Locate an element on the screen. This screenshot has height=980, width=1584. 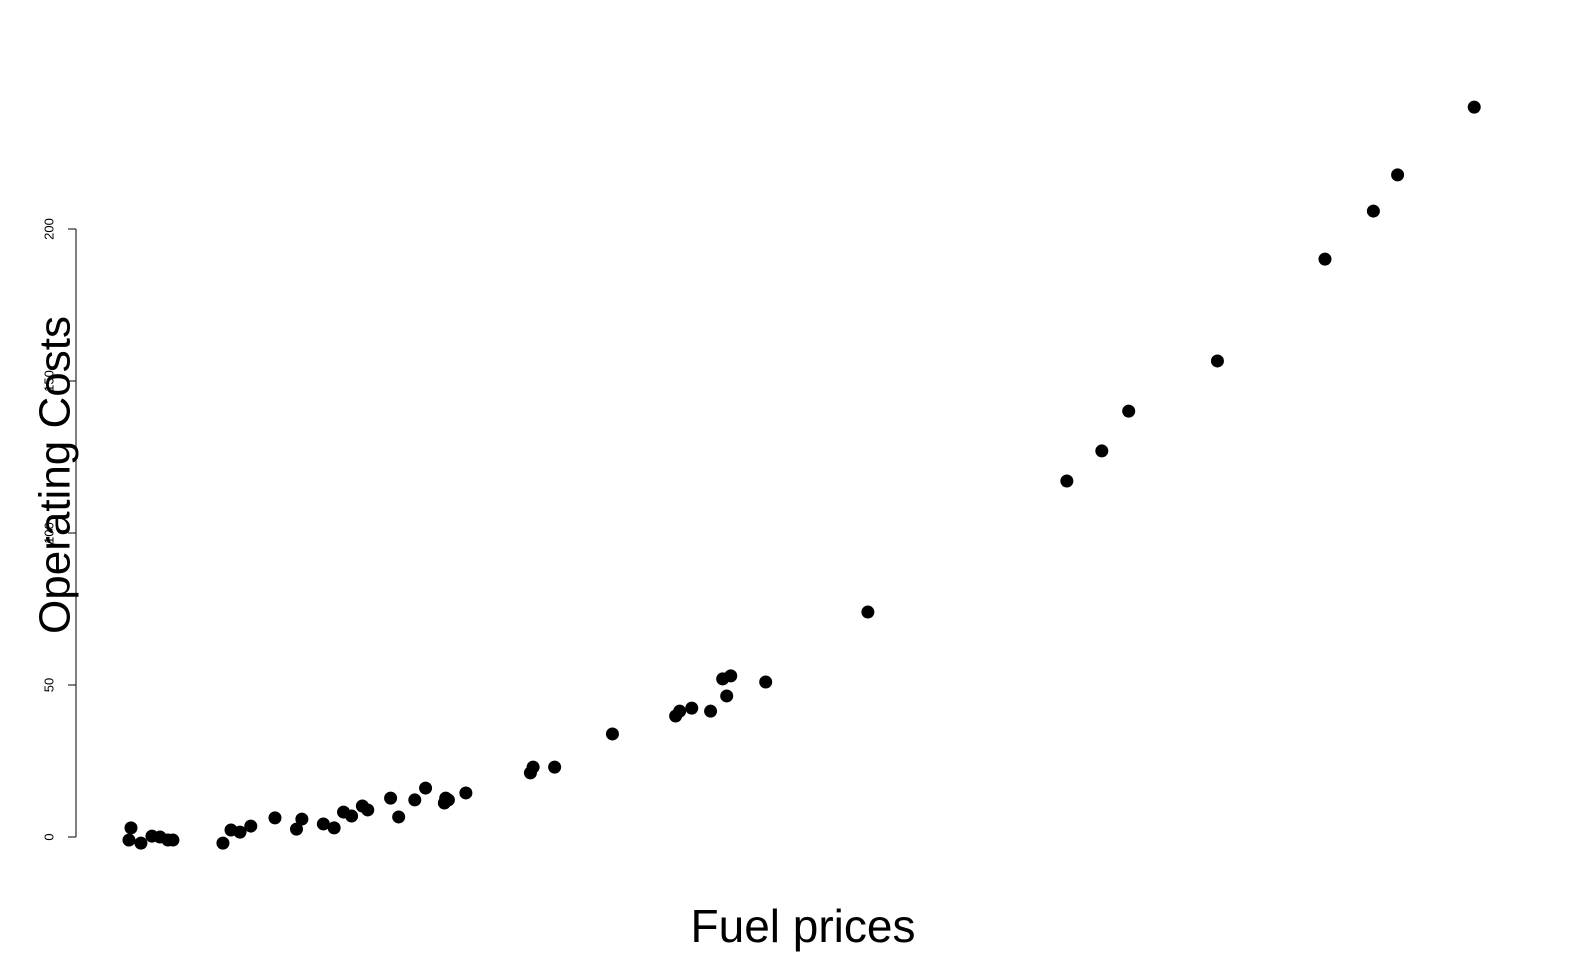
x-axis-label: Fuel prices is located at coordinates (803, 926).